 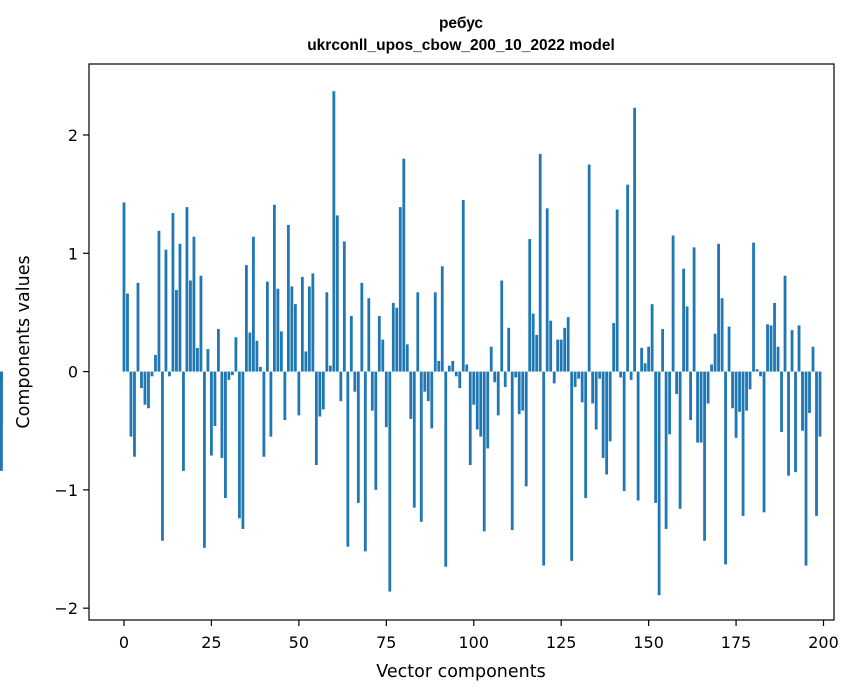 What do you see at coordinates (73, 253) in the screenshot?
I see `y-tick-label: 1` at bounding box center [73, 253].